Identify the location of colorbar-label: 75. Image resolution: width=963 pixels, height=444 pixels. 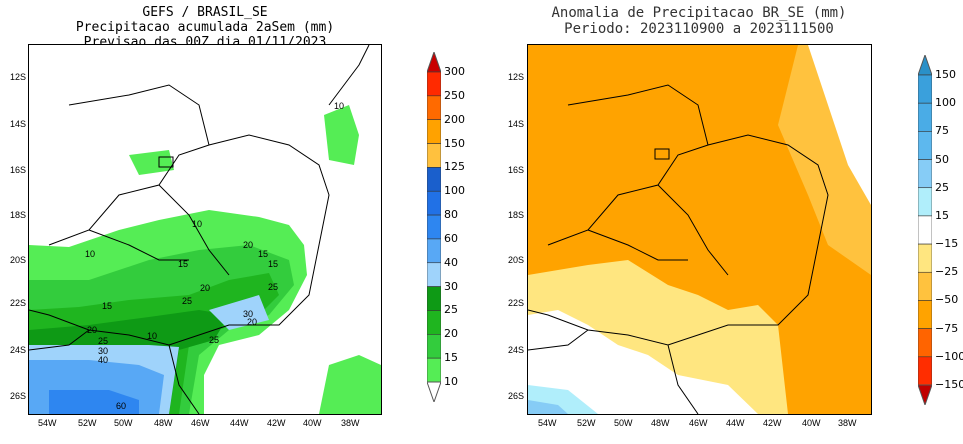
(942, 131).